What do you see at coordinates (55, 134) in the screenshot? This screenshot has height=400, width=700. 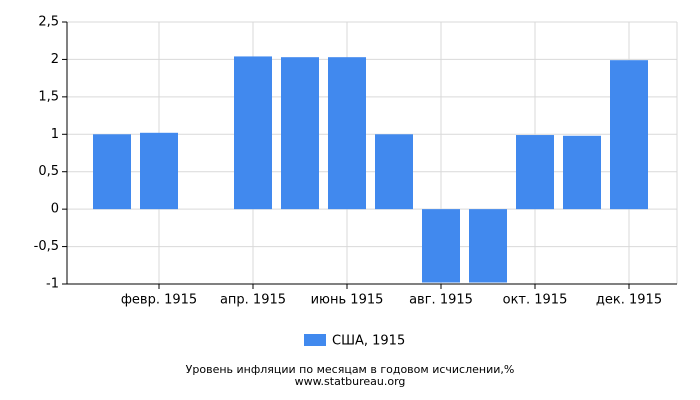 I see `y-tick-label: 1` at bounding box center [55, 134].